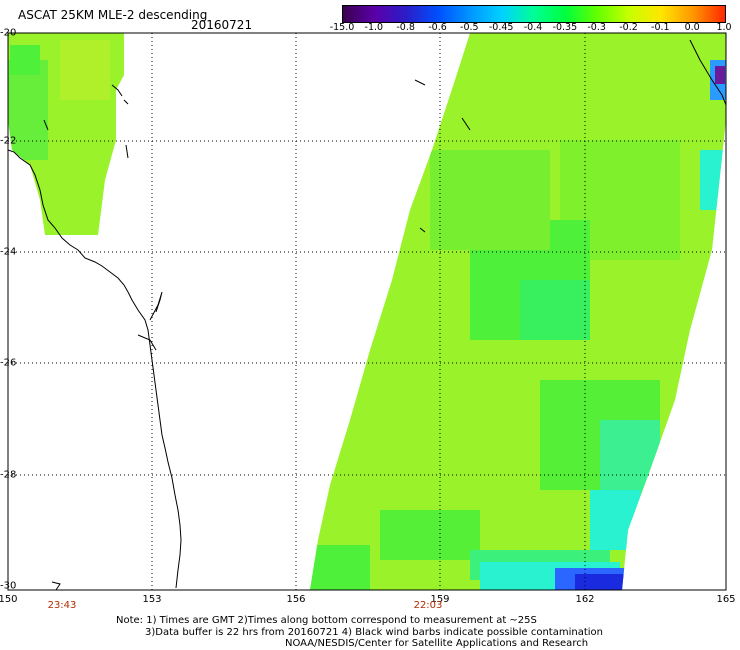 This screenshot has width=740, height=650. Describe the element at coordinates (428, 605) in the screenshot. I see `time-label: 22:03` at that location.